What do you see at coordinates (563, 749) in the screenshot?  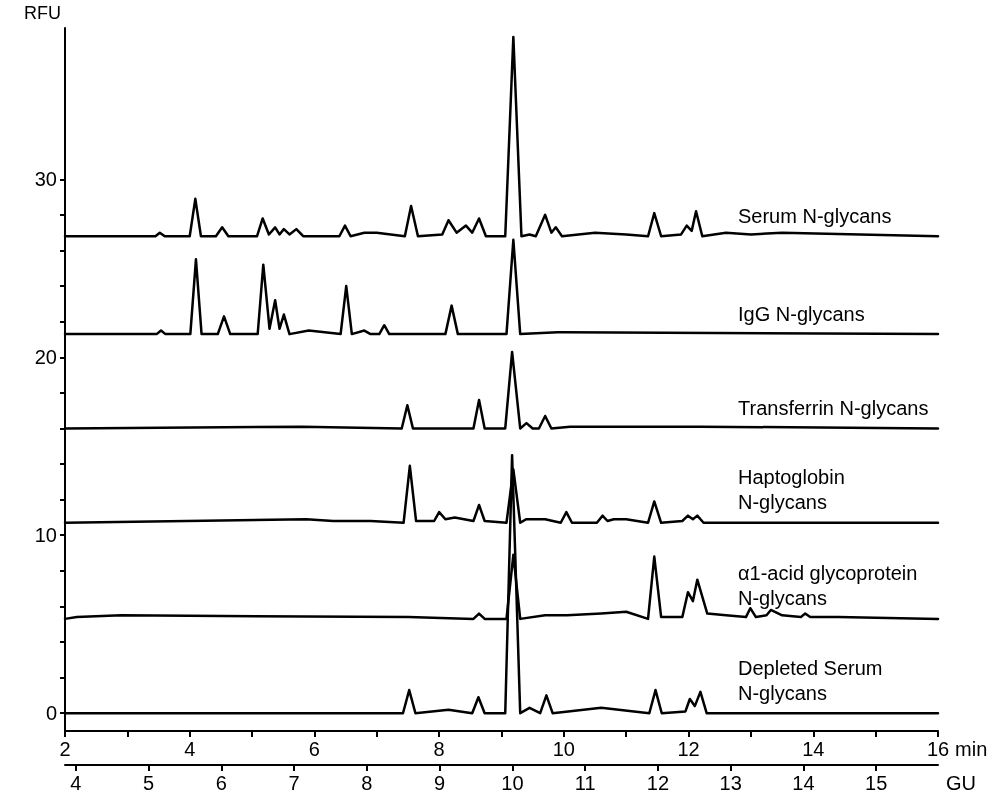 I see `x-tick-label: 10` at bounding box center [563, 749].